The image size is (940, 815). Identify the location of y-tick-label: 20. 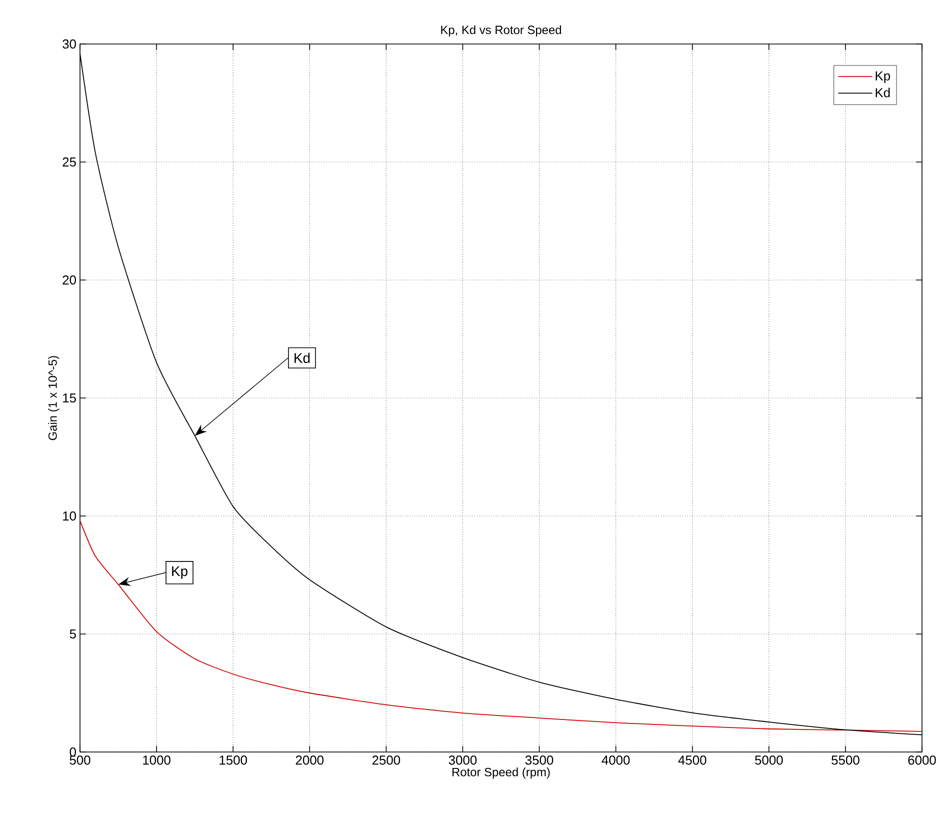
(69, 280).